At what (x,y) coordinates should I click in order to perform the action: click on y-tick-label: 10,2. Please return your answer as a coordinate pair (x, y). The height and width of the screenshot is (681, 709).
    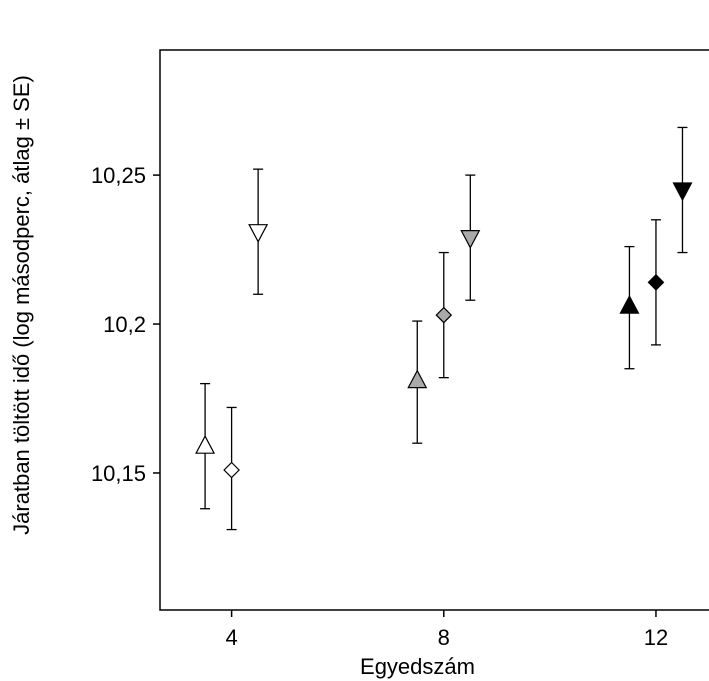
    Looking at the image, I should click on (124, 324).